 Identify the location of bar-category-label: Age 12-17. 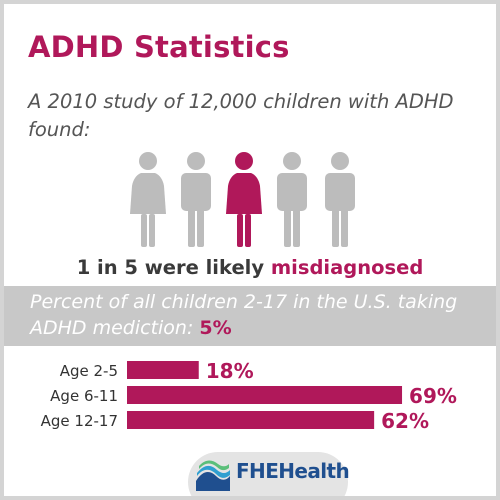
(79, 421).